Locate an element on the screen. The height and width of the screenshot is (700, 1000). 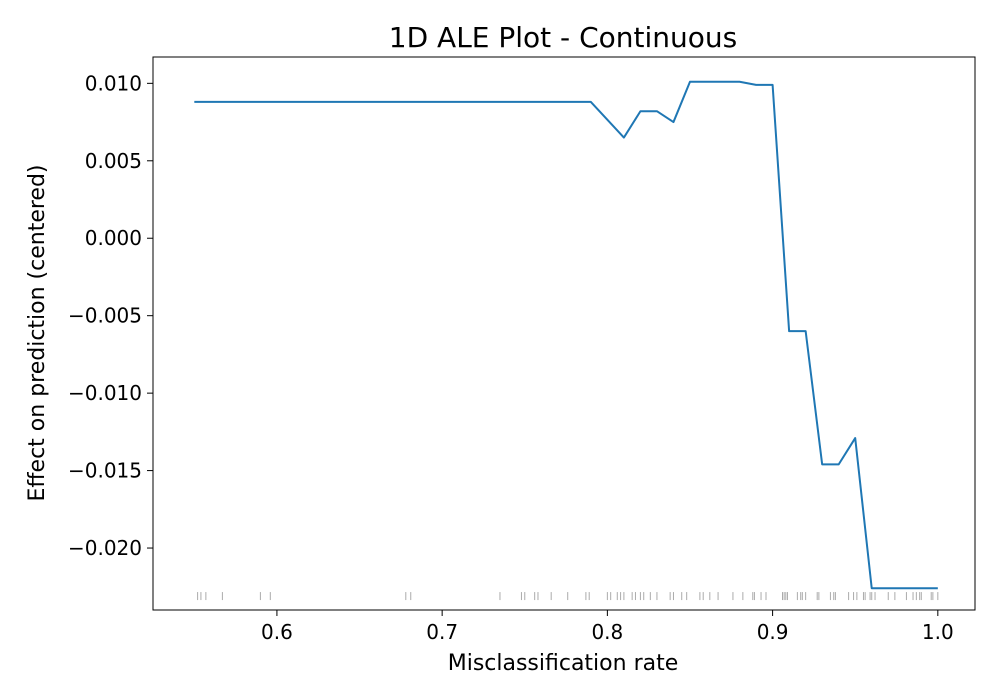
x-tick-label: 1.0 is located at coordinates (938, 632).